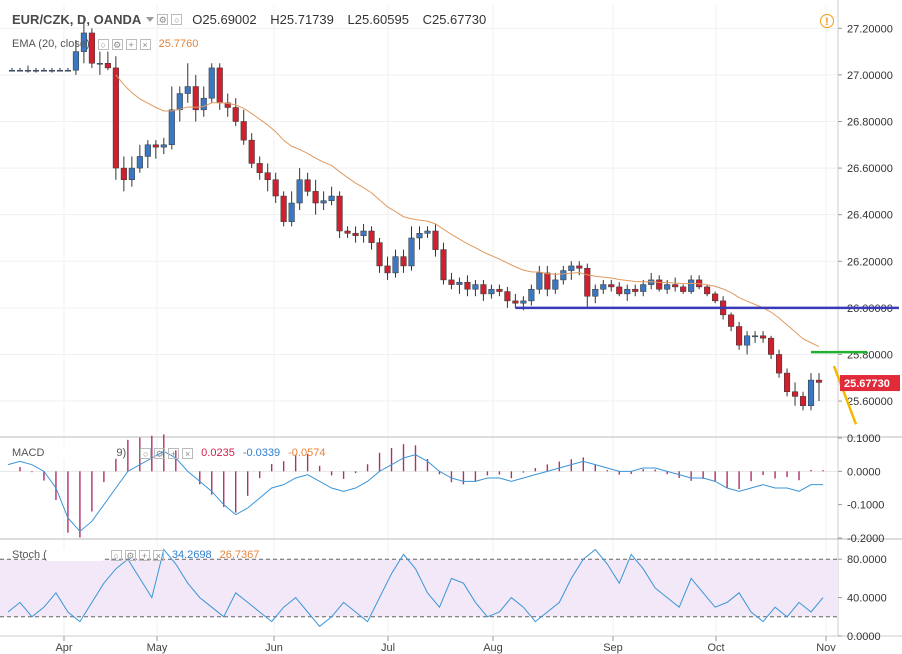 This screenshot has height=654, width=902. What do you see at coordinates (454, 19) in the screenshot?
I see `close-value: C25.67730` at bounding box center [454, 19].